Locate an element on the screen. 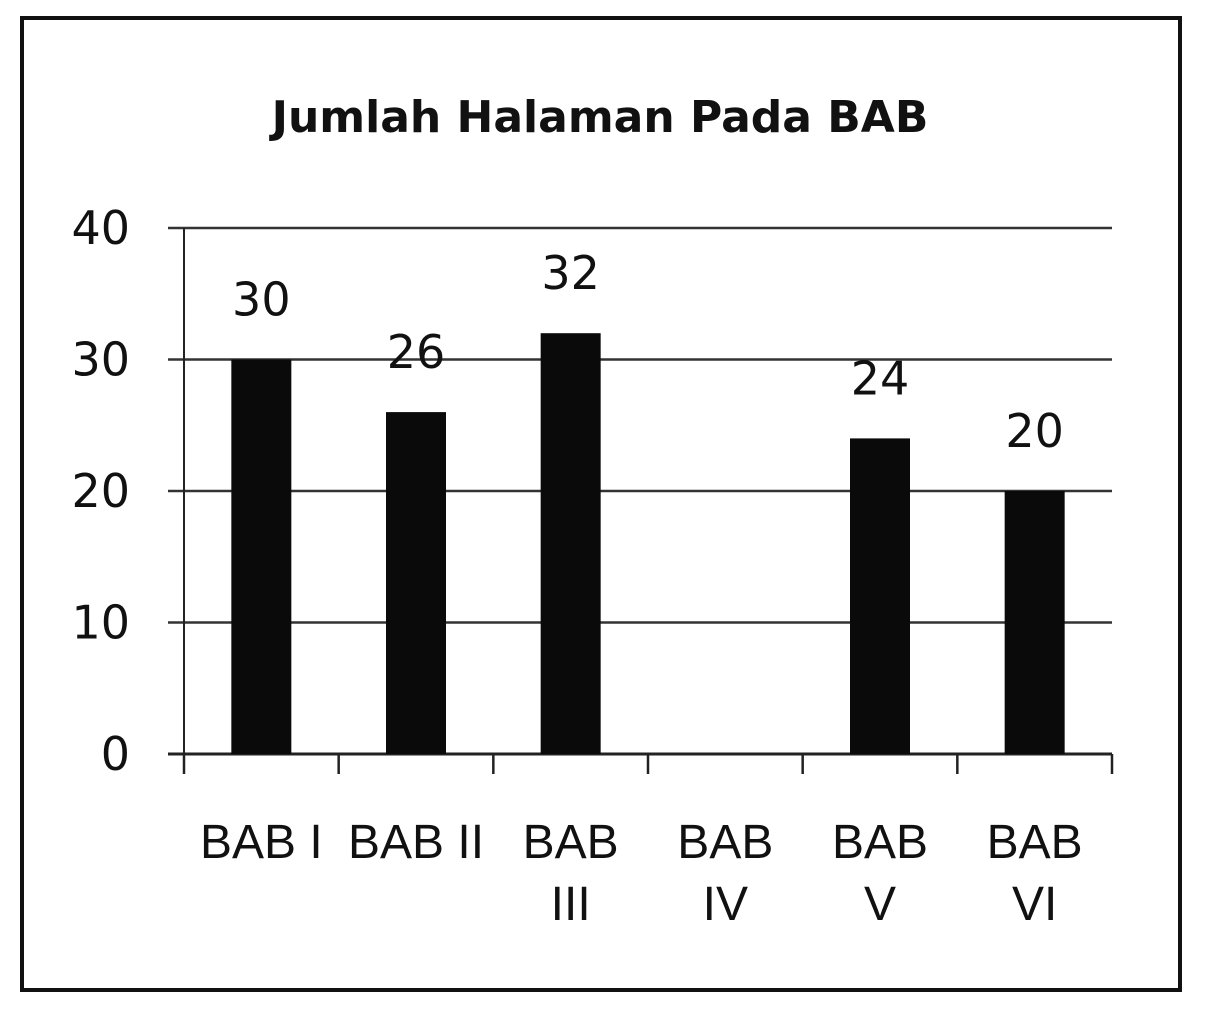 This screenshot has height=1020, width=1208. y-tick-label-40: 40 is located at coordinates (100, 228).